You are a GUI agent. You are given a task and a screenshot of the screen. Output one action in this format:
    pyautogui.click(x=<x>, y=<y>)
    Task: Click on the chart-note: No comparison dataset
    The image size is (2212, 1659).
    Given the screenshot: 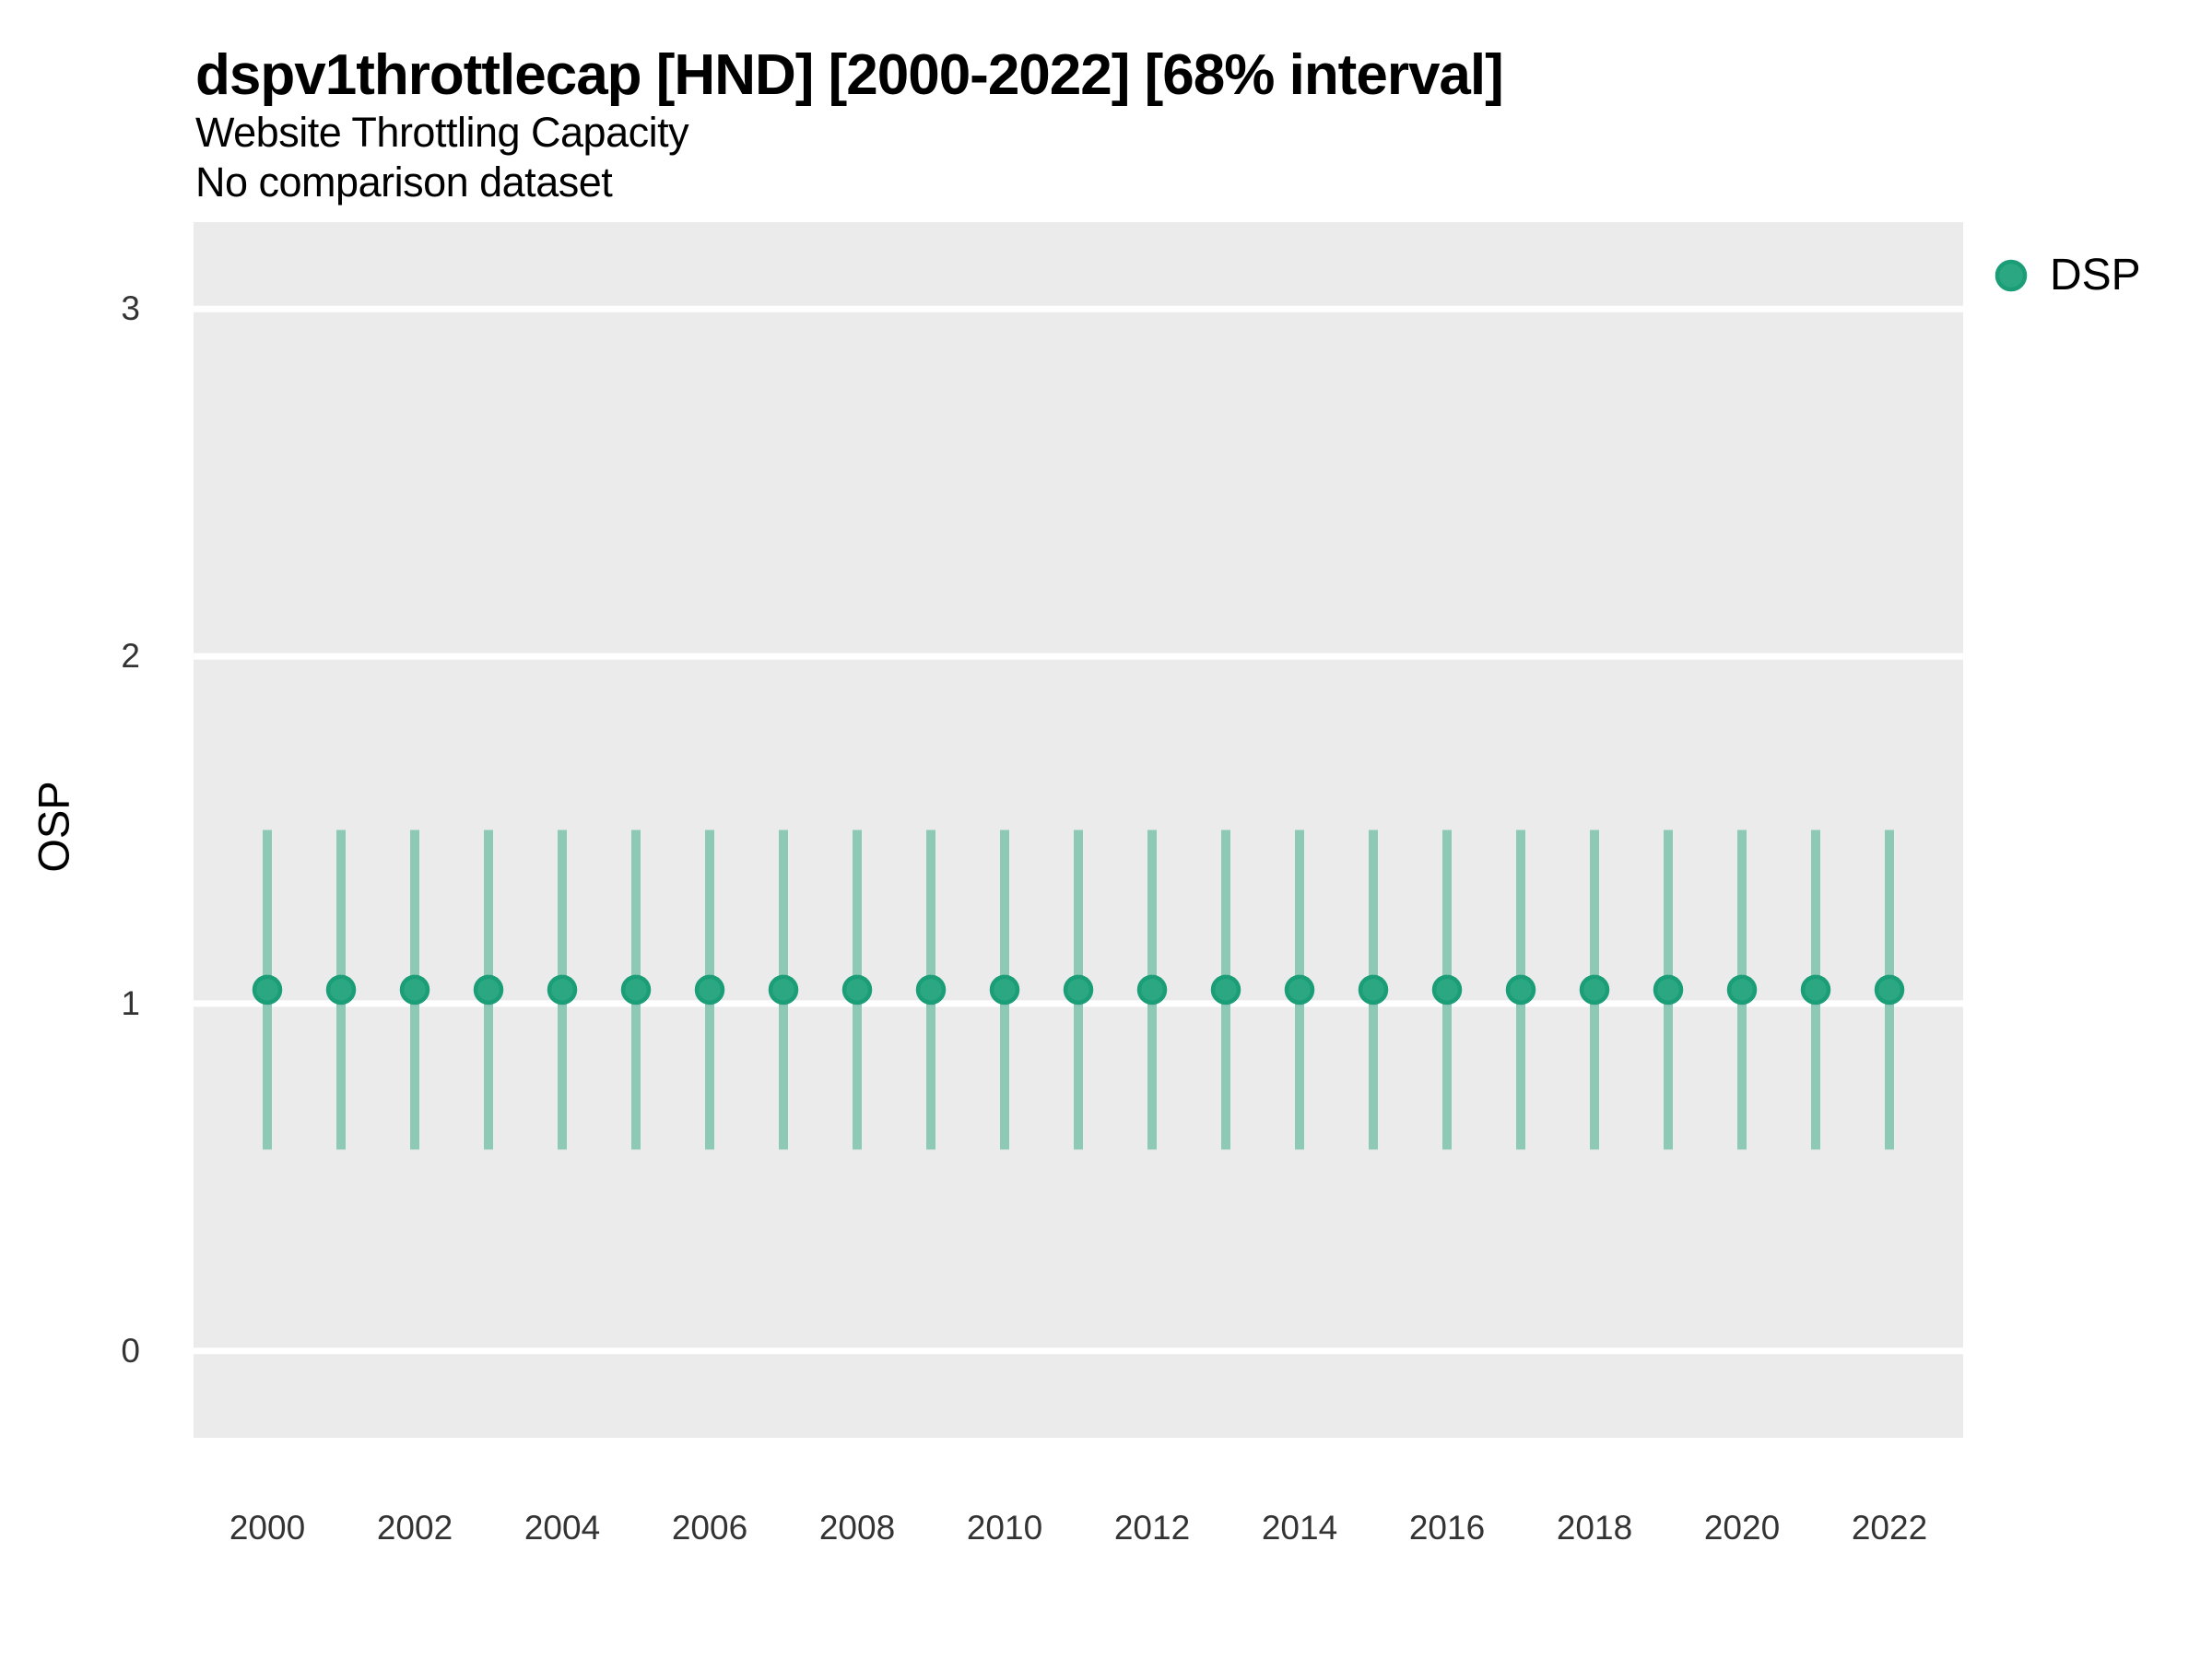 What is the action you would take?
    pyautogui.click(x=404, y=182)
    